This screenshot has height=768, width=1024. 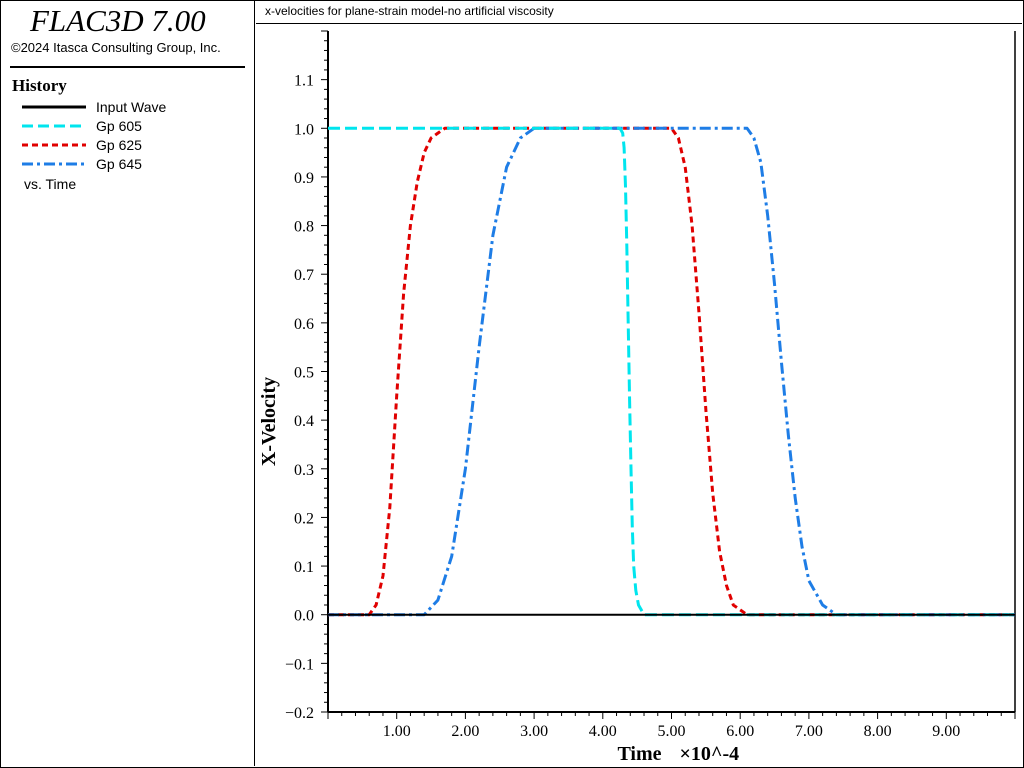 I want to click on x-tick-label: 1.00, so click(x=397, y=731).